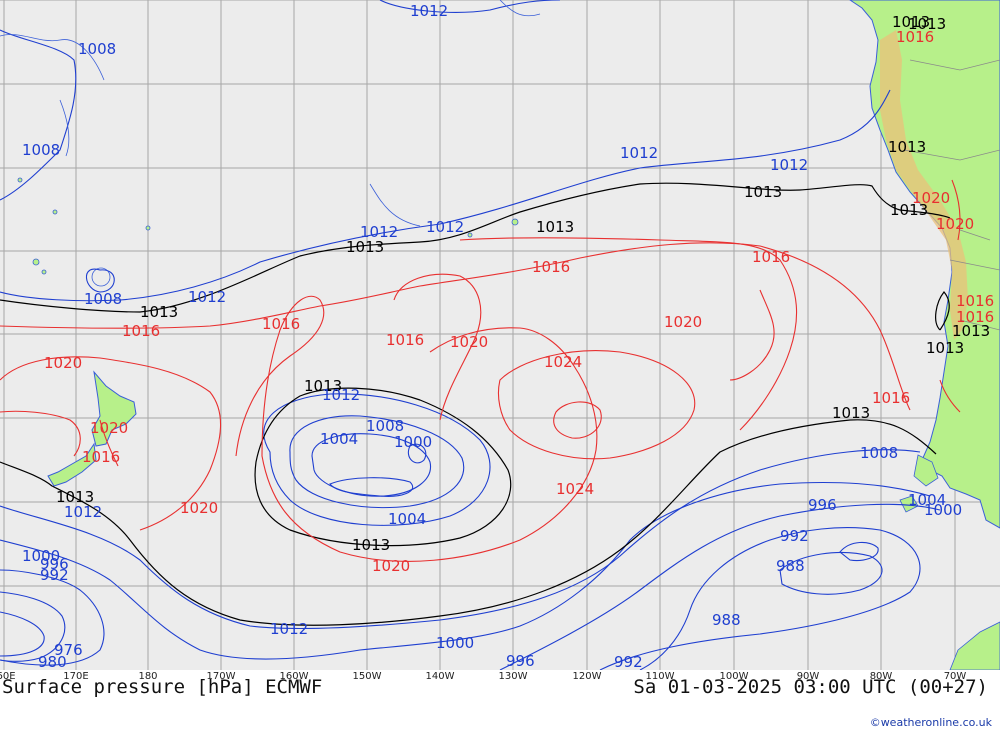 The width and height of the screenshot is (1000, 733). I want to click on longitude-label: 130W, so click(513, 676).